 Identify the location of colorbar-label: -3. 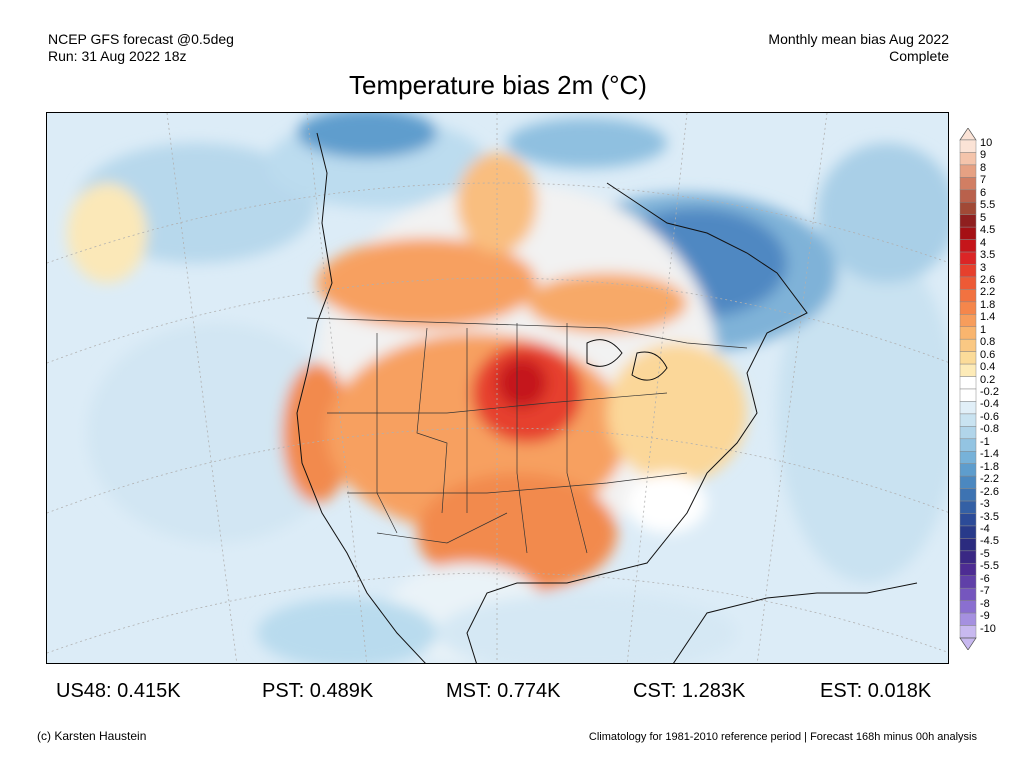
(985, 504).